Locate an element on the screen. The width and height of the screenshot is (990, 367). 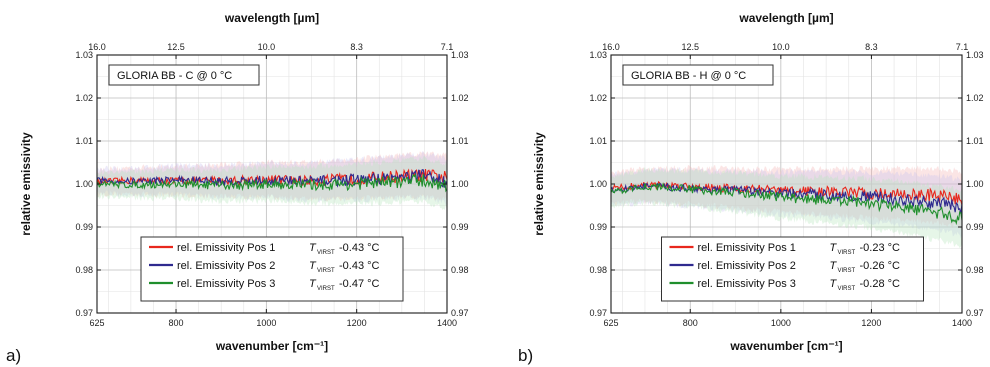
chart-title: GLORIA BB - H @ 0 °C is located at coordinates (688, 76).